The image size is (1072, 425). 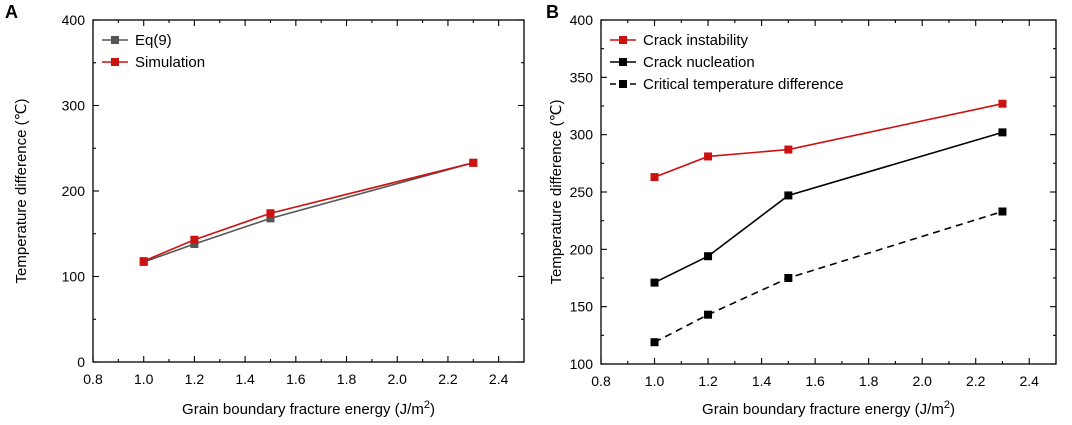 What do you see at coordinates (699, 62) in the screenshot?
I see `legend-label: Crack nucleation` at bounding box center [699, 62].